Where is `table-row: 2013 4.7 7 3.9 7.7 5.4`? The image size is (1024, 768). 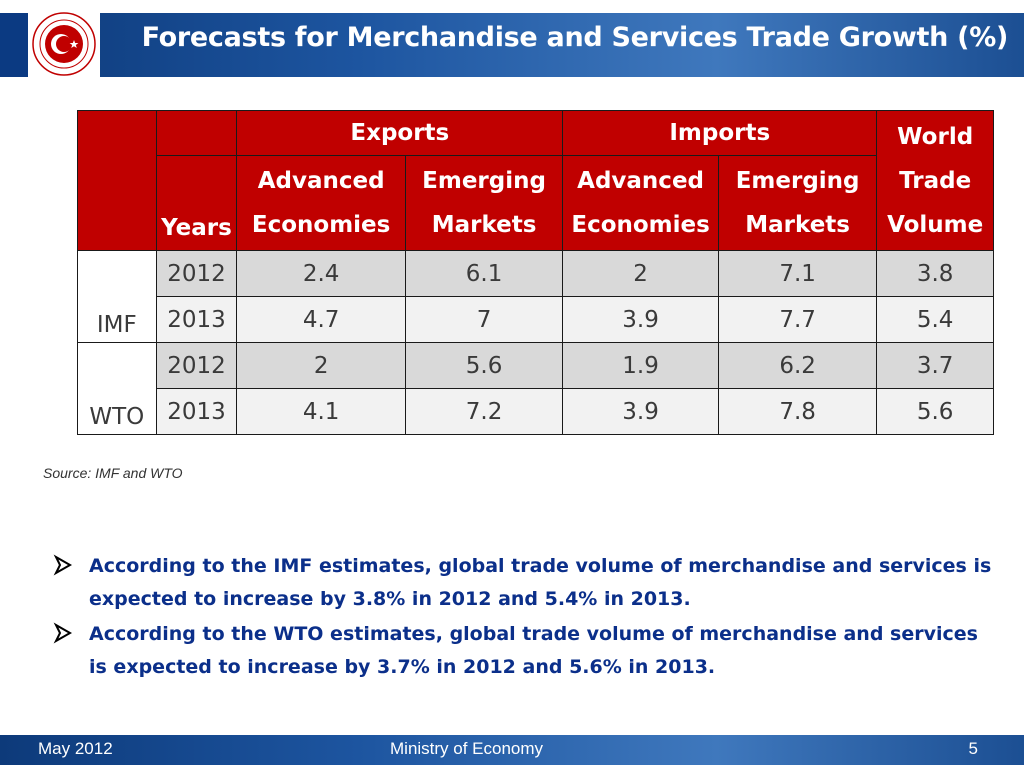
table-row: 2013 4.7 7 3.9 7.7 5.4 is located at coordinates (536, 319).